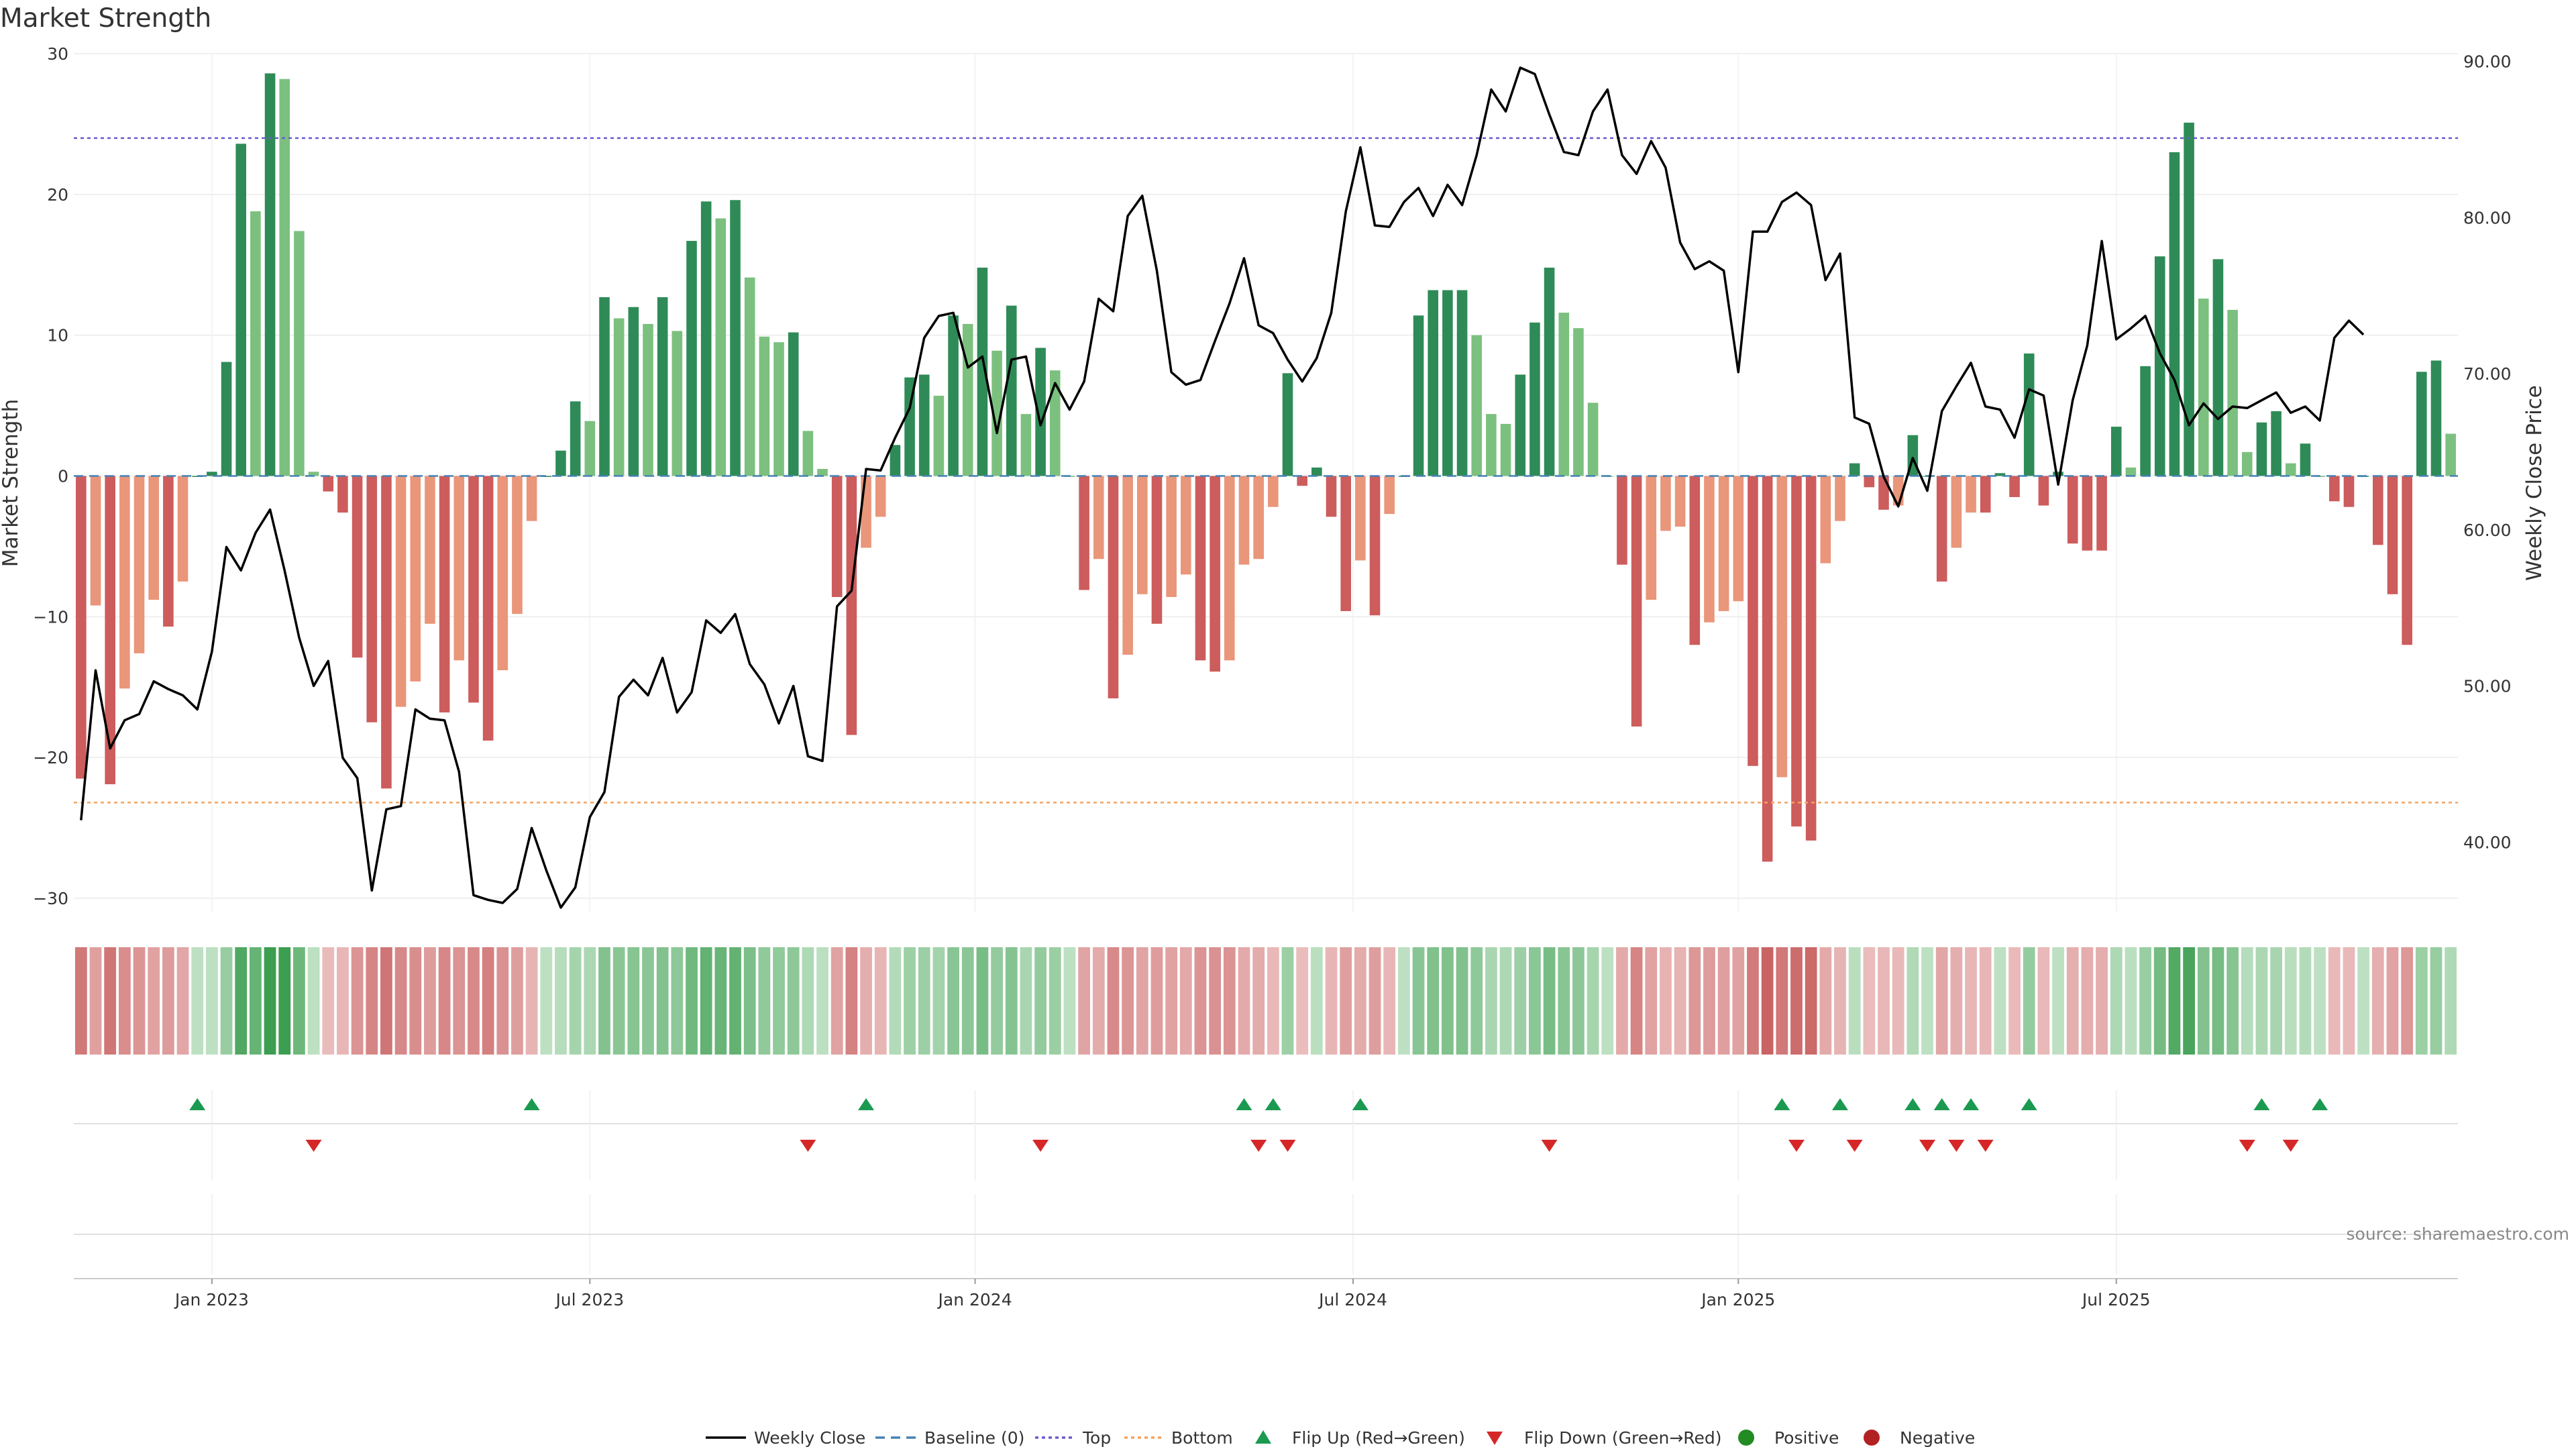 The height and width of the screenshot is (1449, 2576). I want to click on legend-flip-up-label: Flip Up (Red→Green), so click(1378, 1438).